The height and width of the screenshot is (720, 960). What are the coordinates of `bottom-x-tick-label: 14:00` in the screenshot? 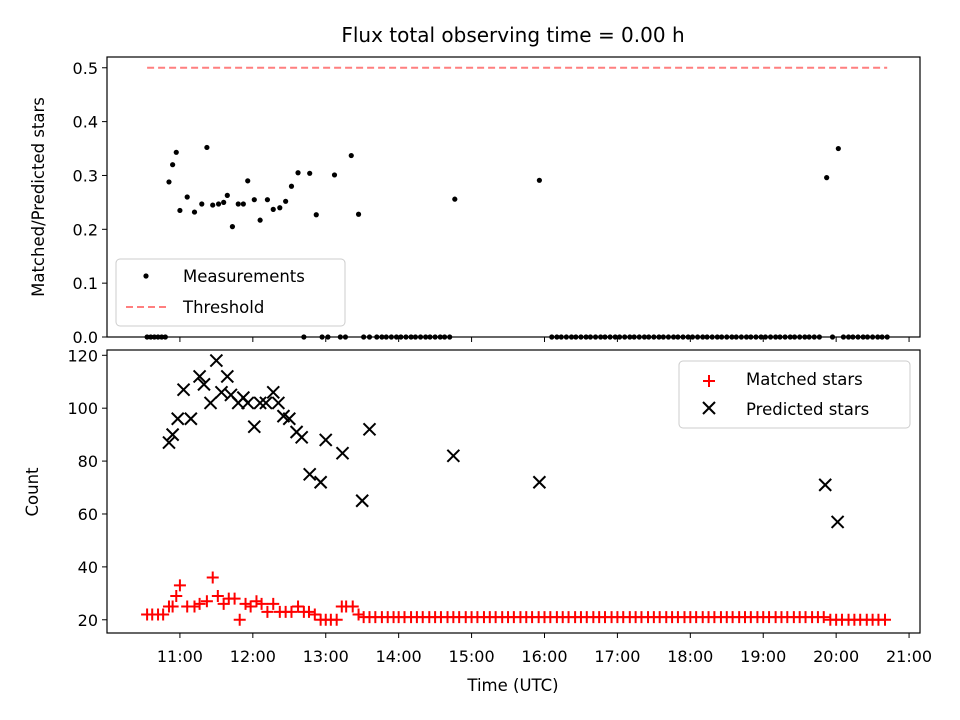 It's located at (399, 656).